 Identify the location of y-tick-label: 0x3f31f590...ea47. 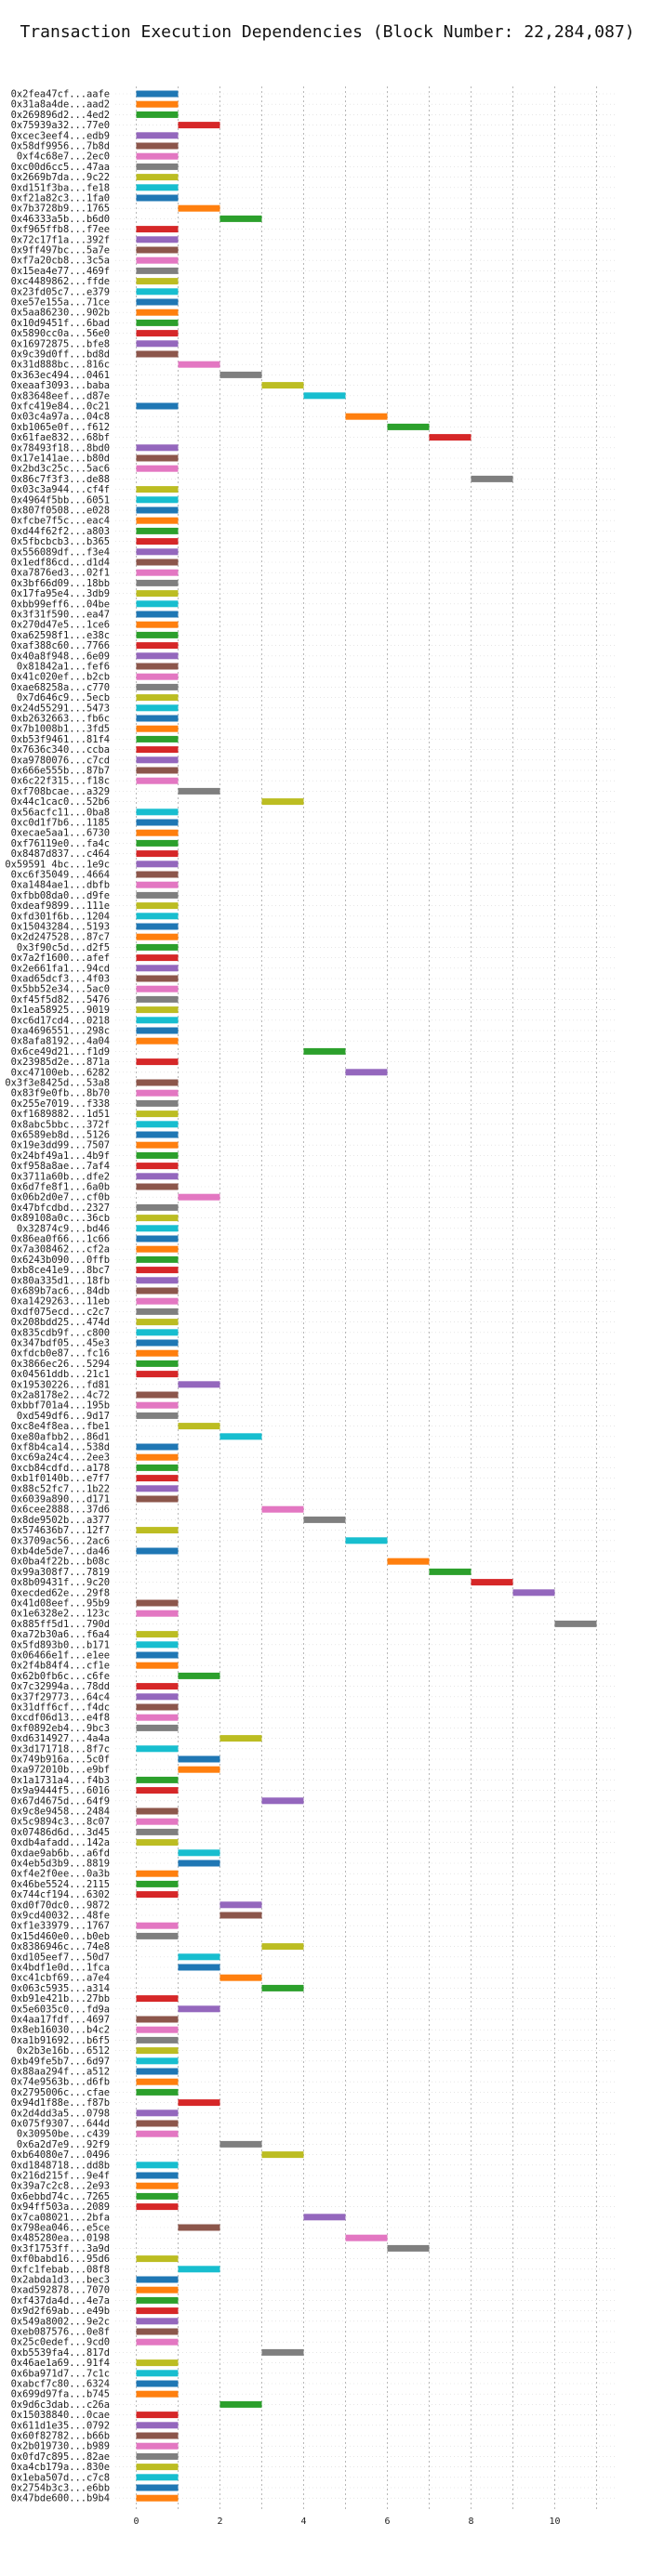
(60, 615).